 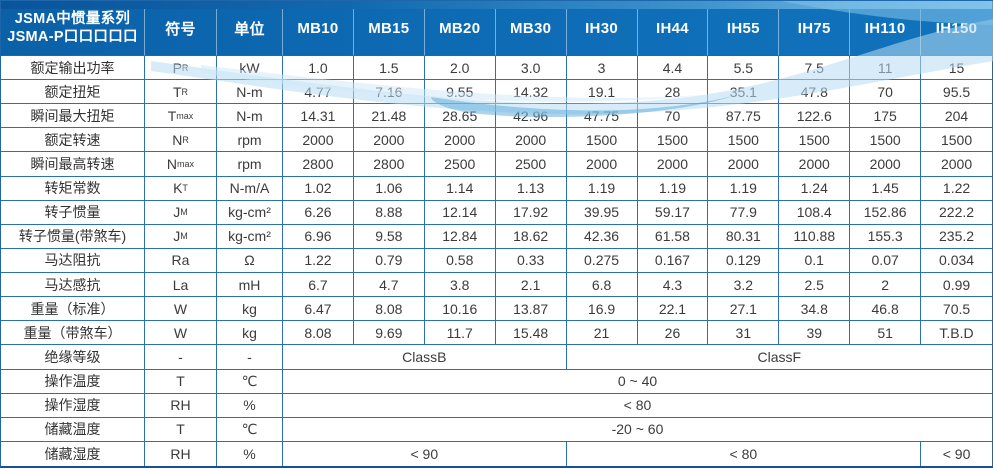 What do you see at coordinates (602, 212) in the screenshot?
I see `spec-value-cell: 39.95` at bounding box center [602, 212].